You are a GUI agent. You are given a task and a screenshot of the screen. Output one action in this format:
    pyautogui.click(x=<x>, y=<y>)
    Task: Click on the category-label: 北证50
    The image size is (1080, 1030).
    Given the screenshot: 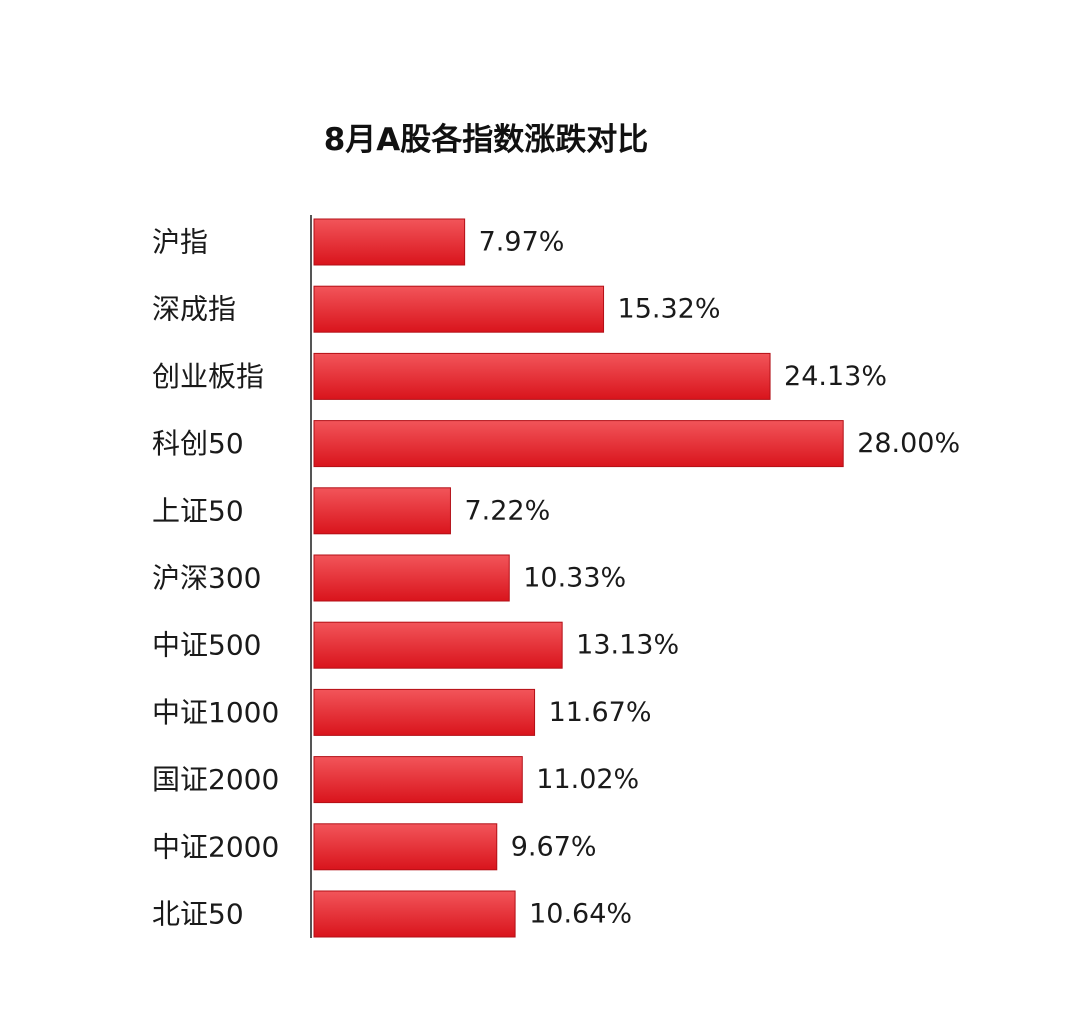 What is the action you would take?
    pyautogui.click(x=198, y=914)
    